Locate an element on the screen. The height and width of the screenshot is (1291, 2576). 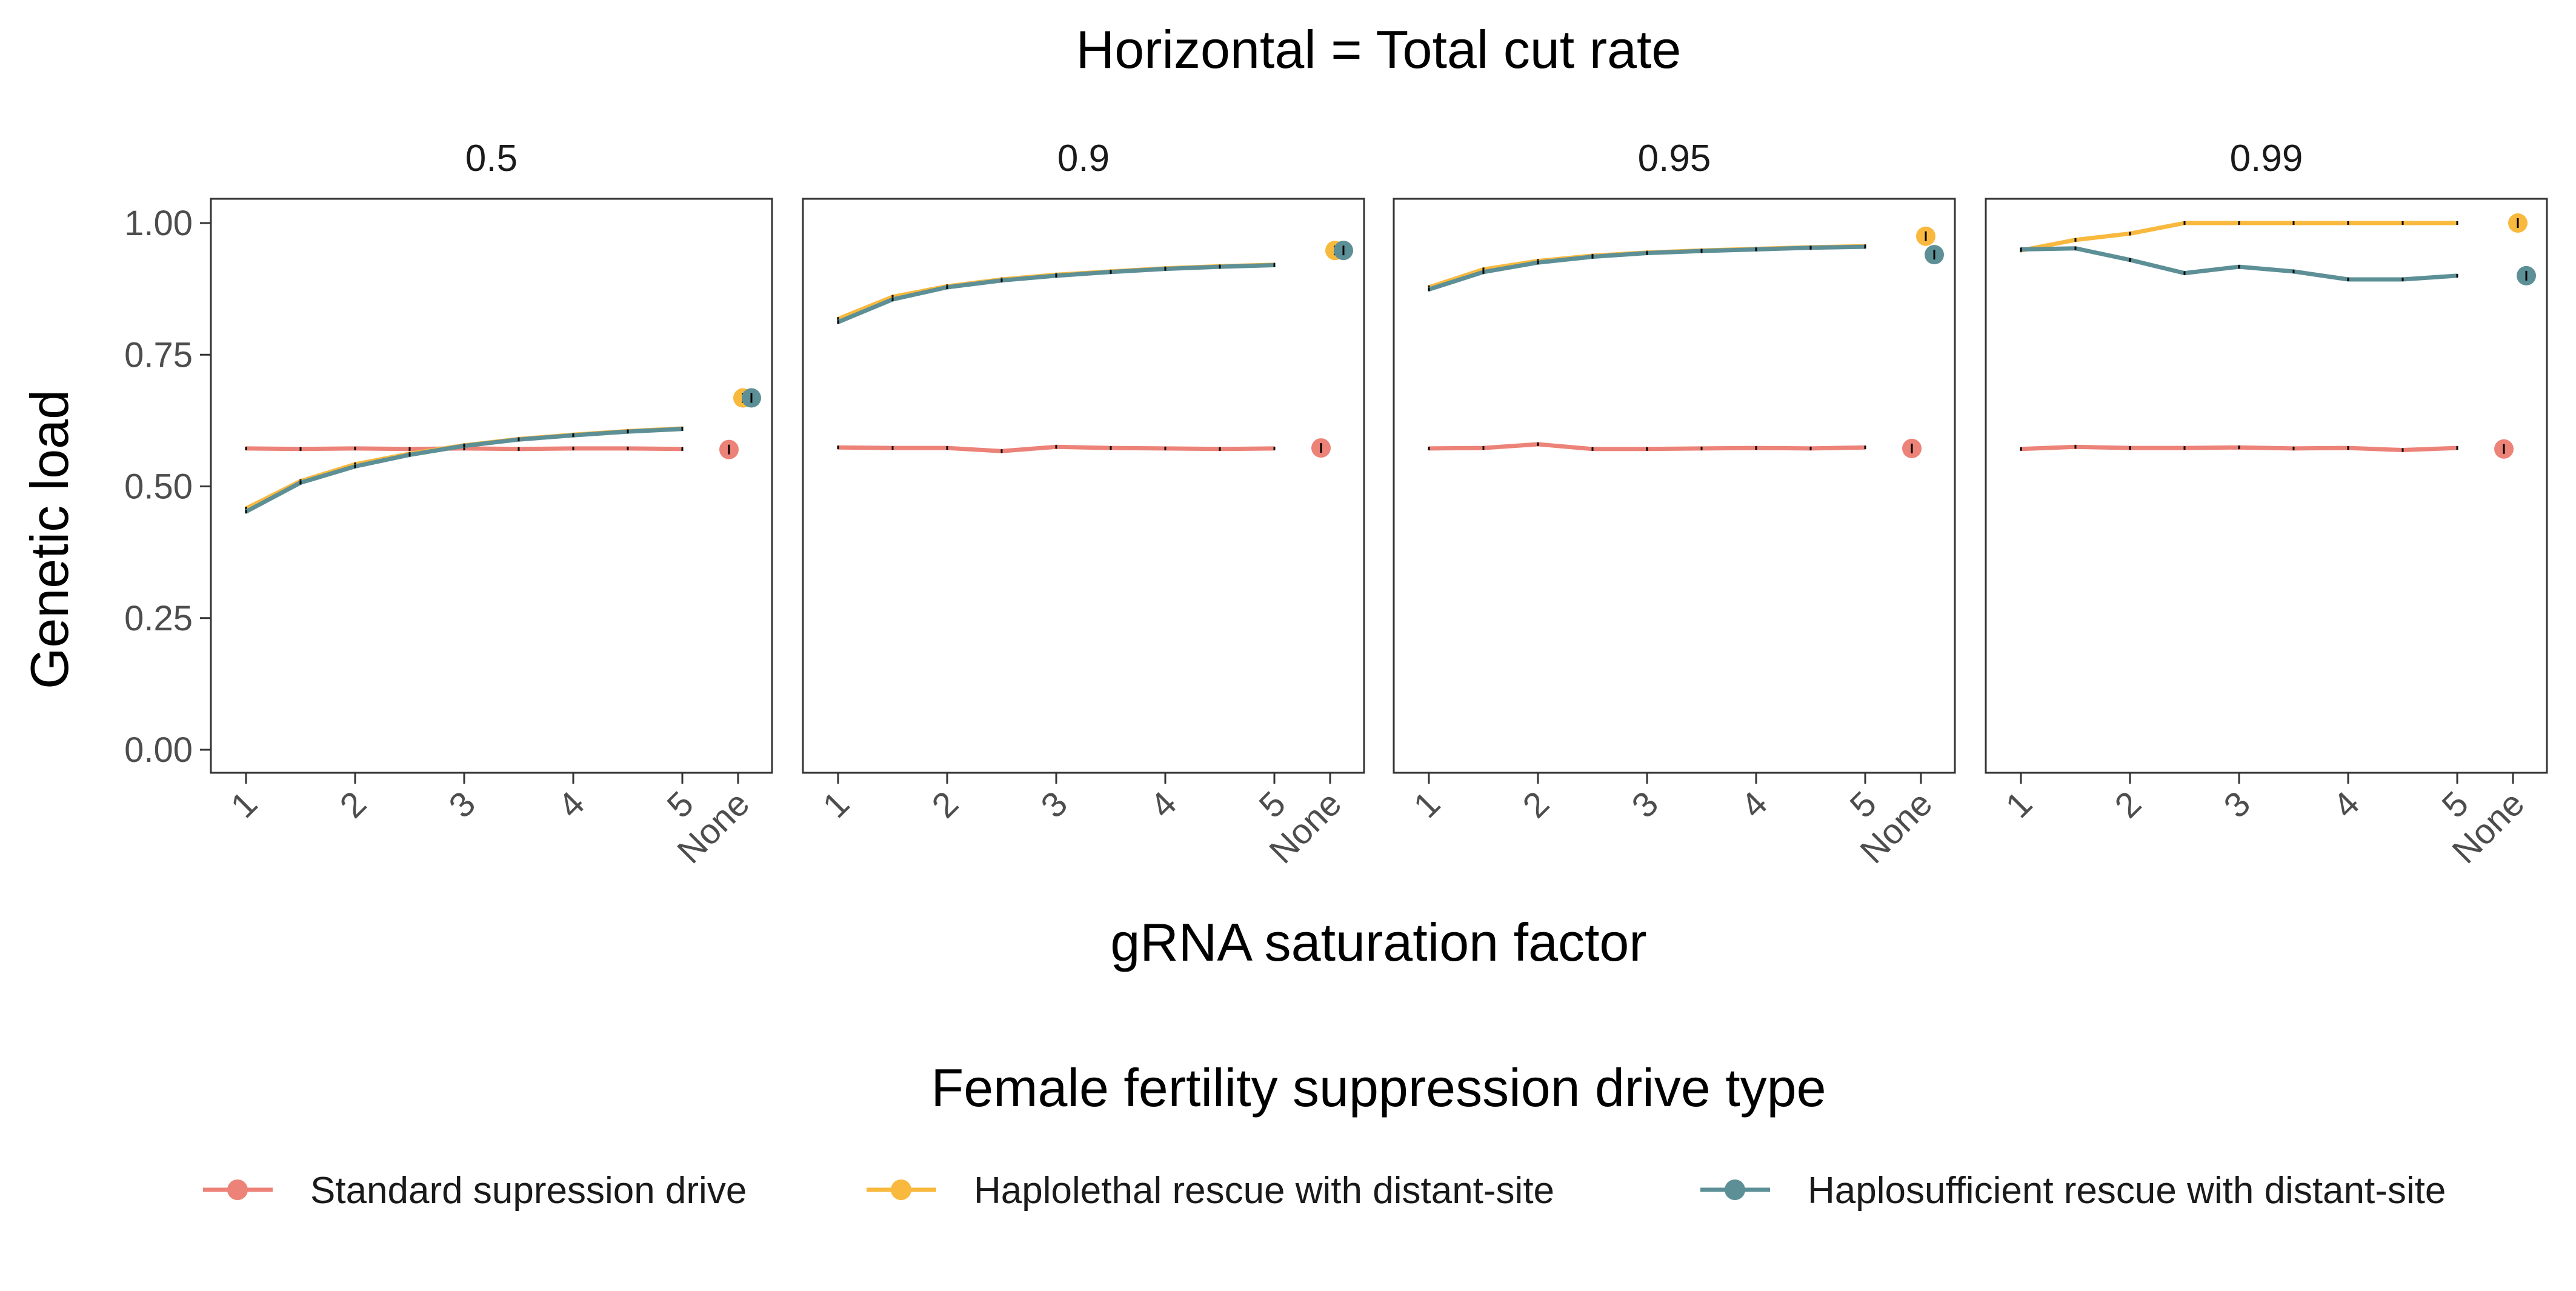
legend-label: Haplosufficient rescue with distant-site is located at coordinates (2127, 1191).